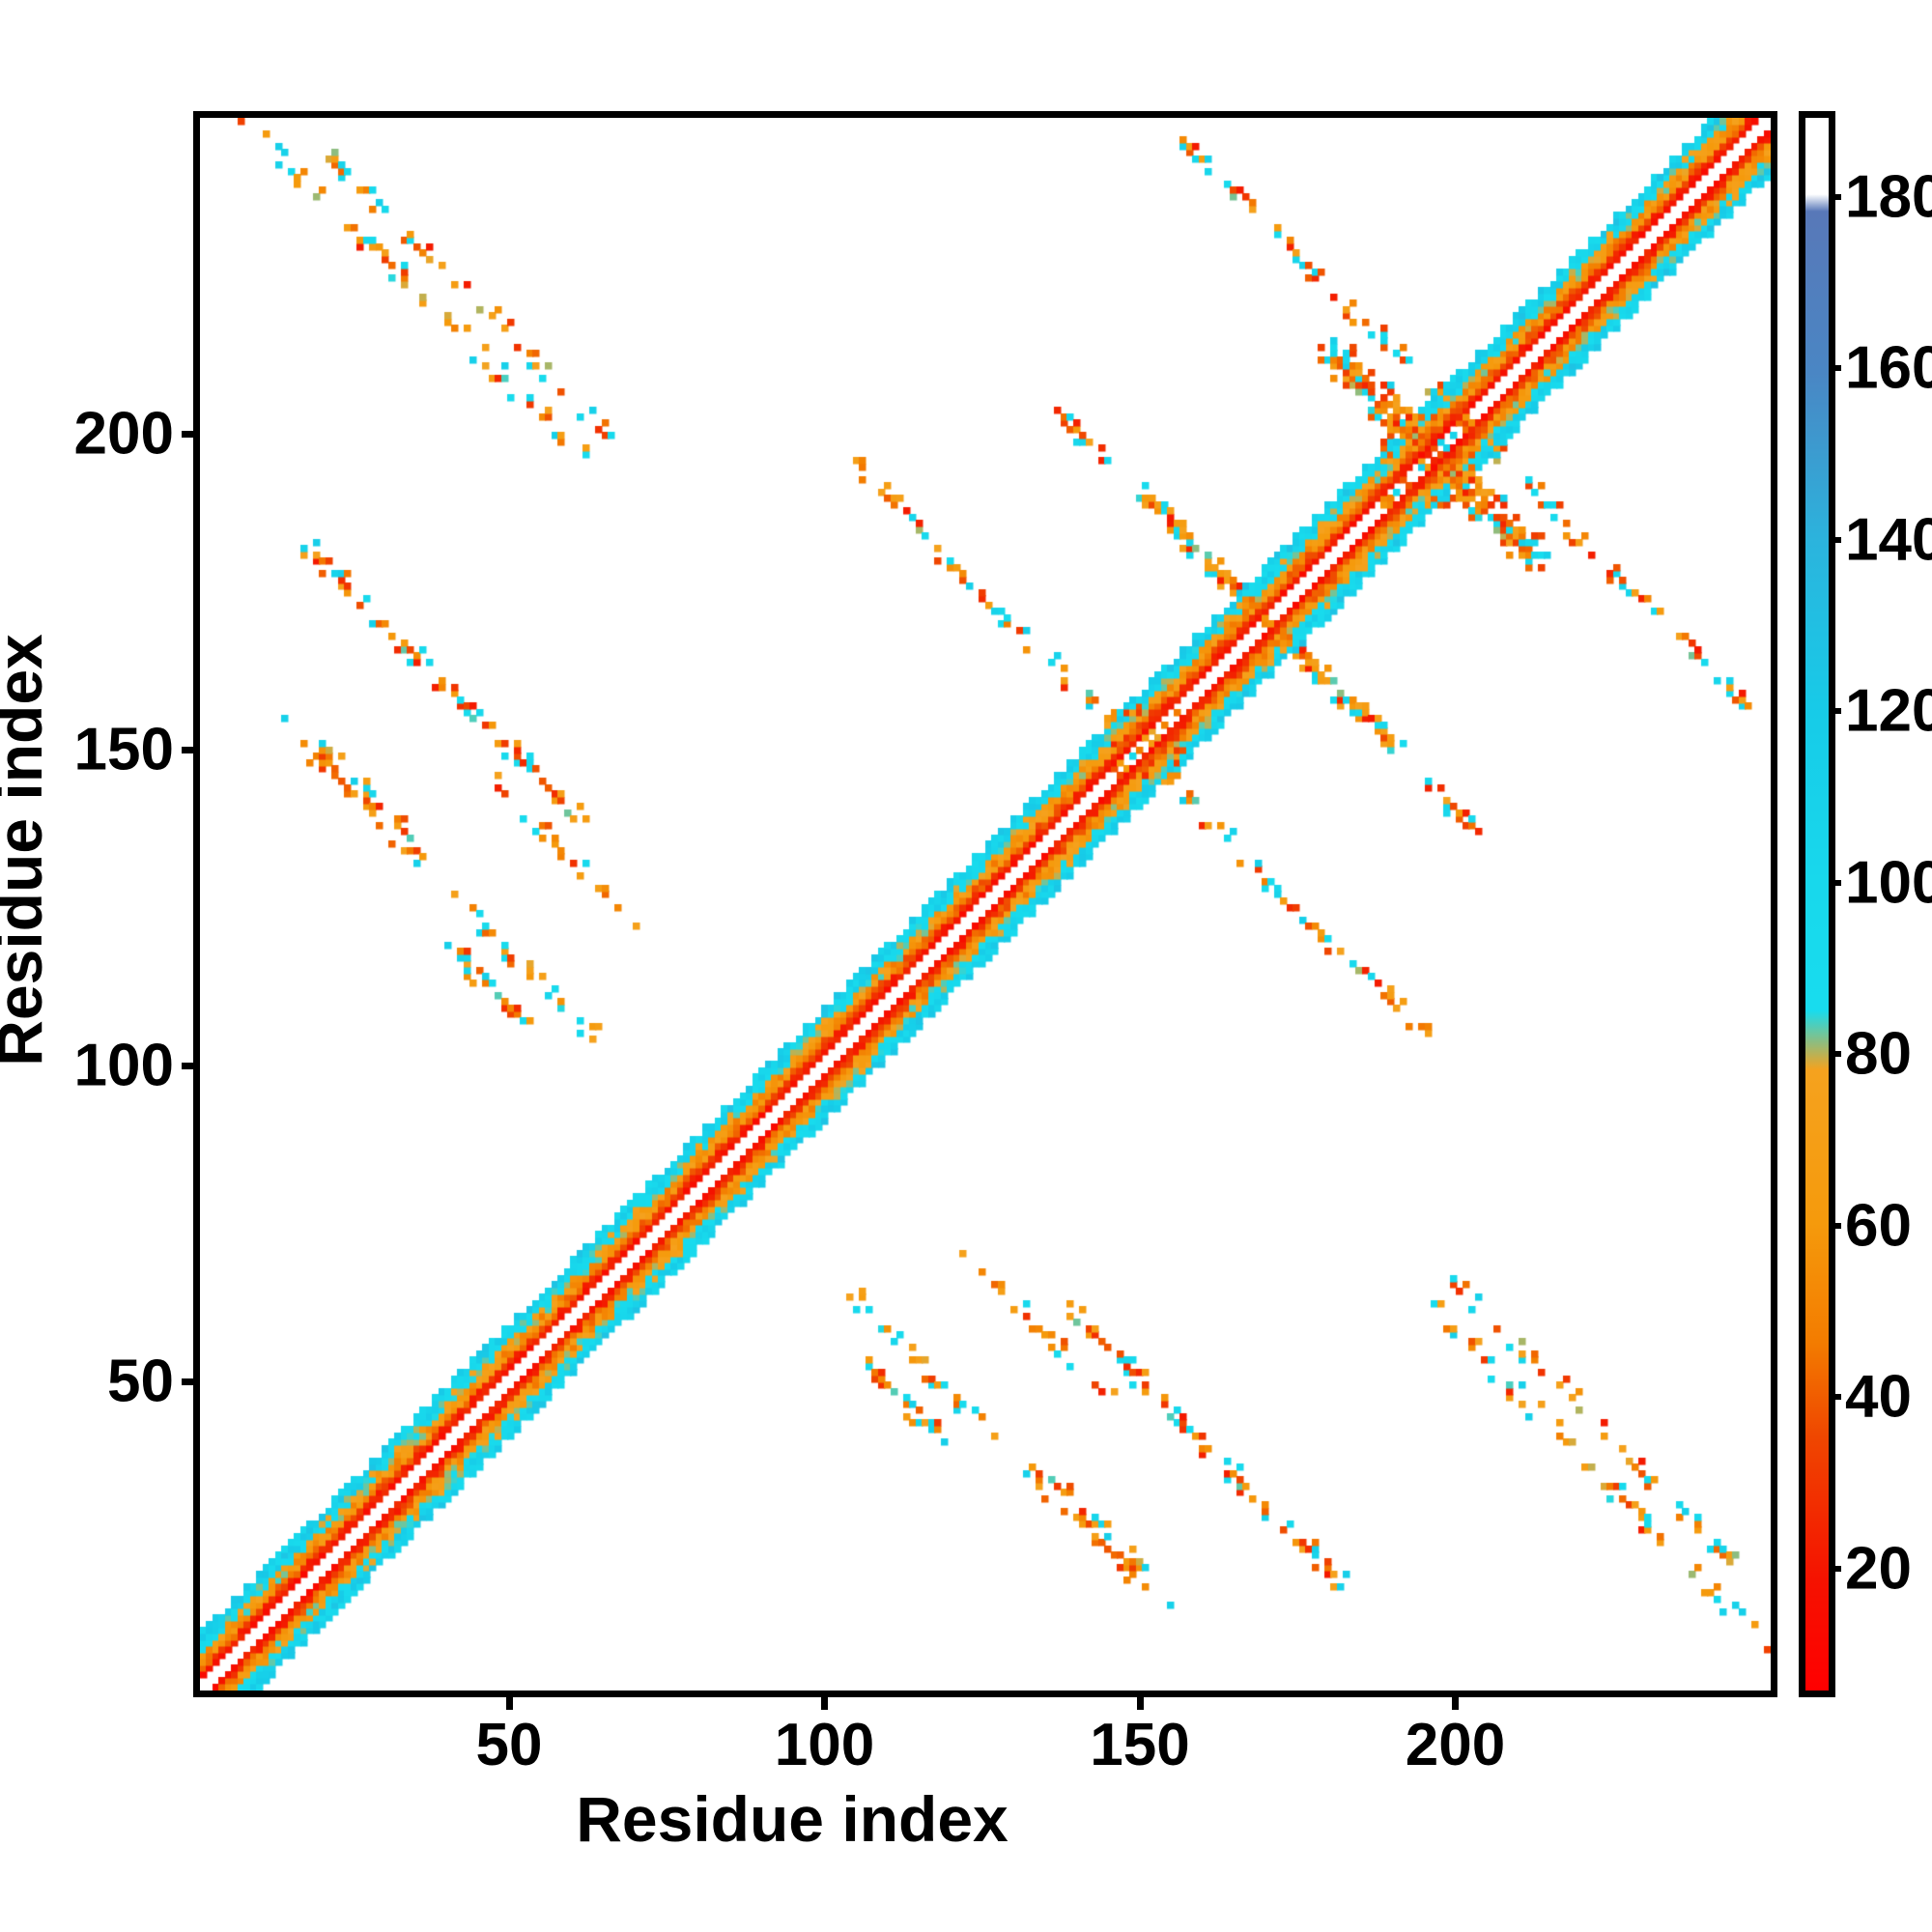 This screenshot has width=1932, height=1932. Describe the element at coordinates (1888, 540) in the screenshot. I see `colorbar-tick-label: 140` at that location.